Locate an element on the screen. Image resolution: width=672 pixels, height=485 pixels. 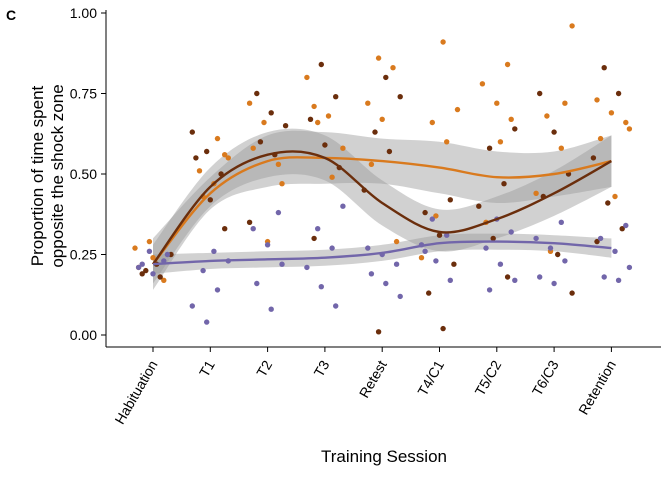
y-axis-title-line-1: Proportion of time spent is located at coordinates (37, 175).